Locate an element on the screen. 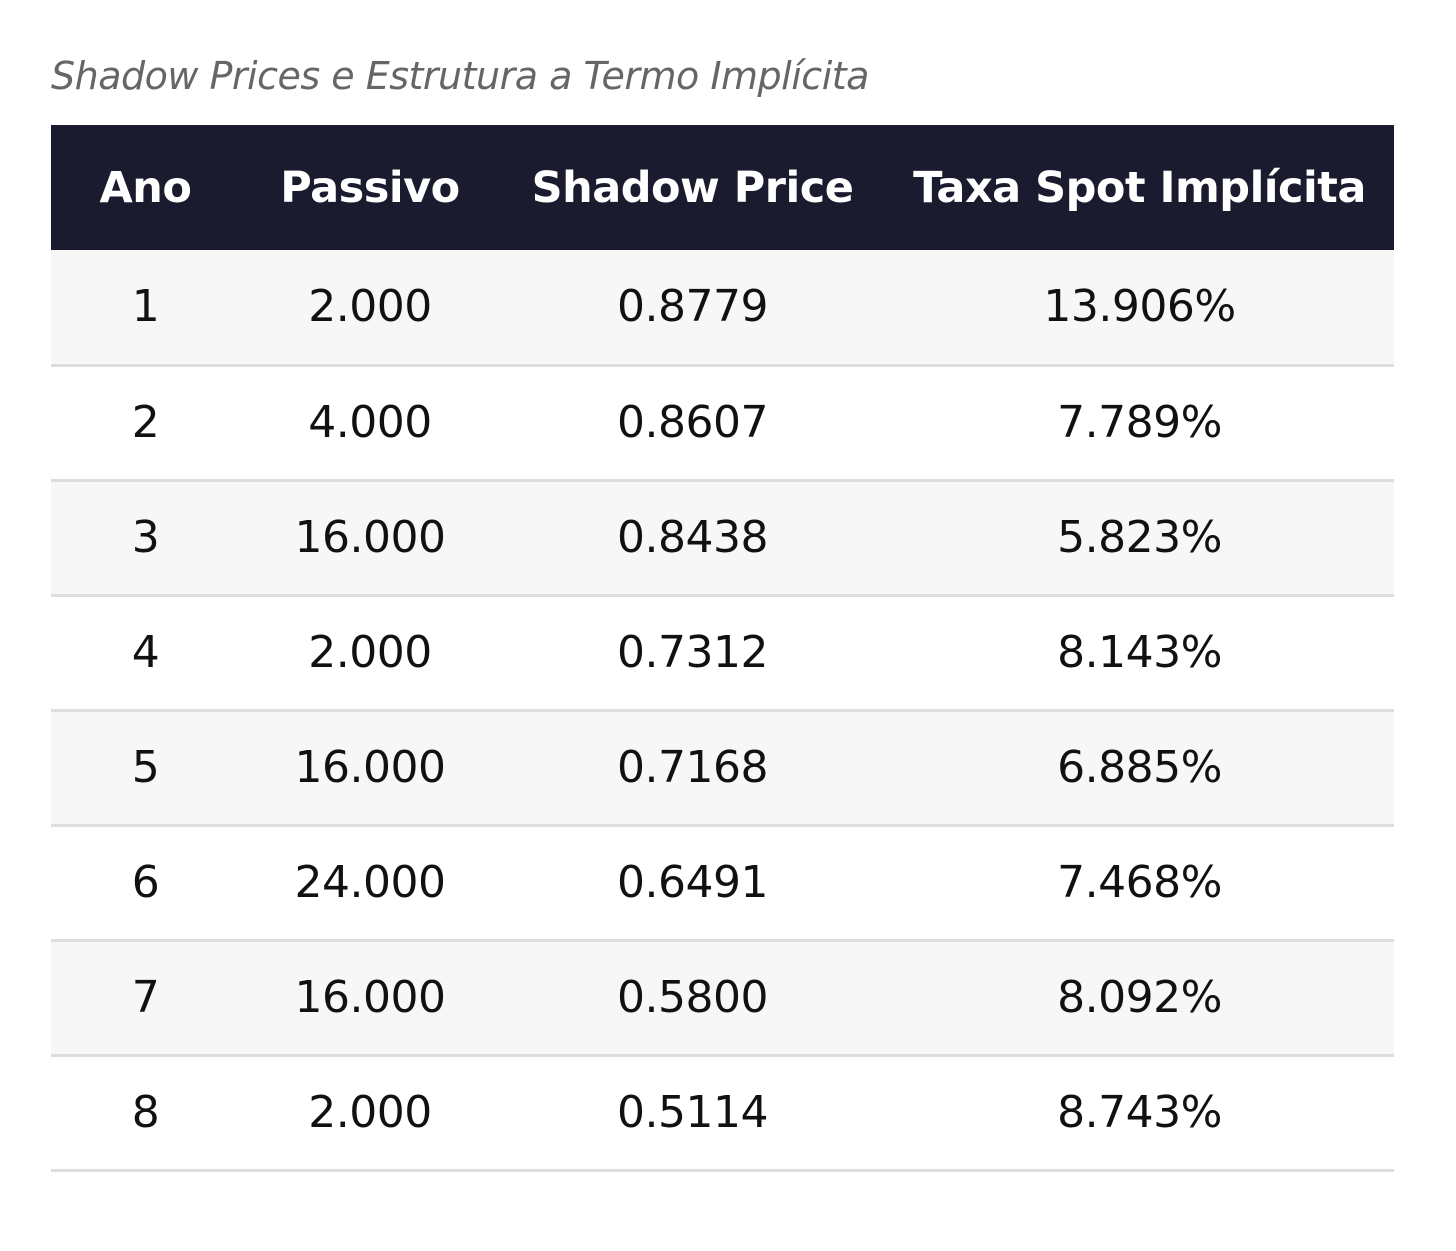 This screenshot has height=1251, width=1456. table-row: 1 2.000 0.8779 13.906% is located at coordinates (722, 307).